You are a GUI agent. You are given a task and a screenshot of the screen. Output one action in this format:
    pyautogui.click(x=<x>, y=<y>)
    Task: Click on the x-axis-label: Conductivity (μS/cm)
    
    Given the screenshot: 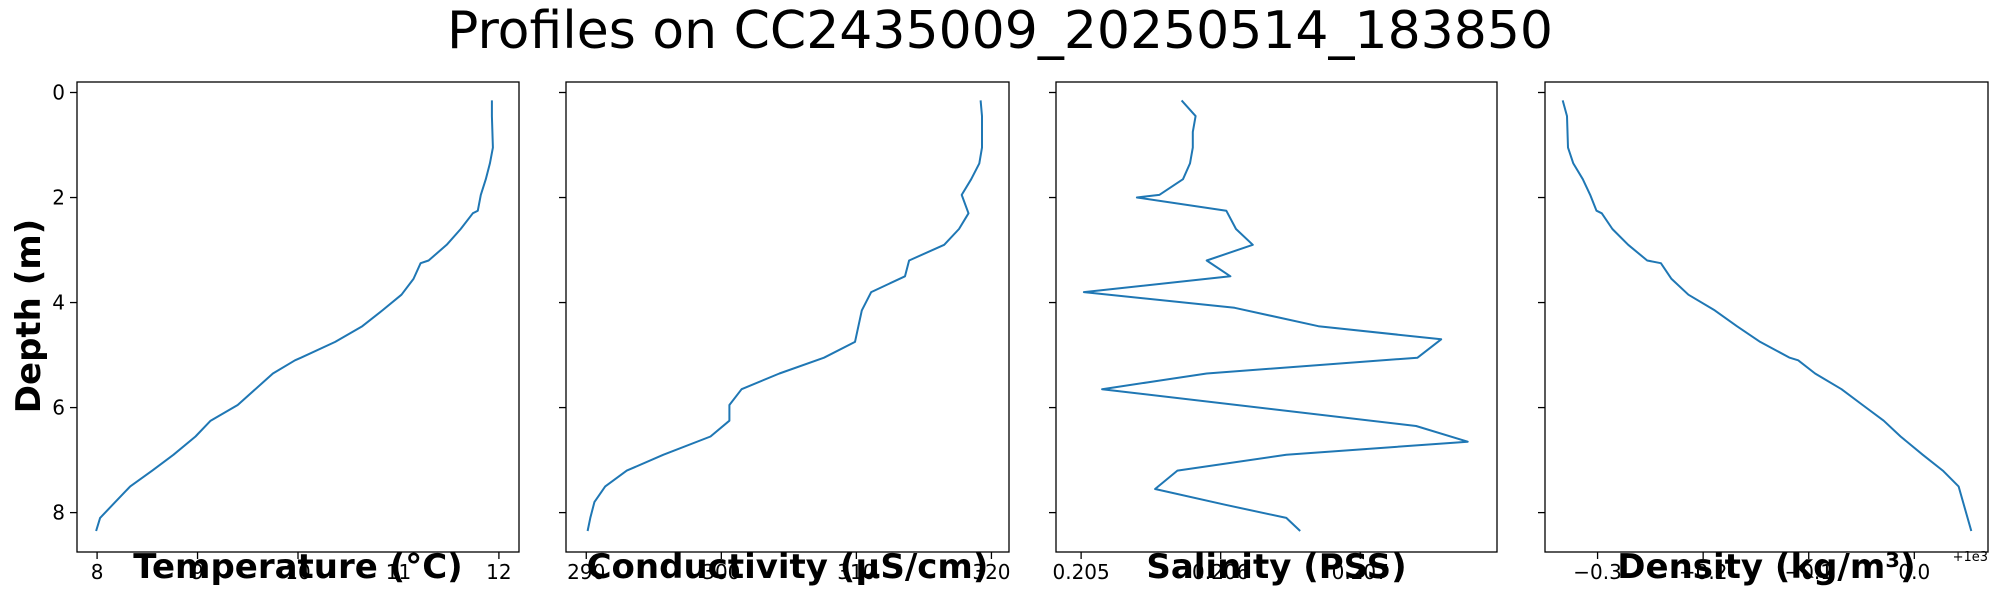 What is the action you would take?
    pyautogui.click(x=788, y=567)
    